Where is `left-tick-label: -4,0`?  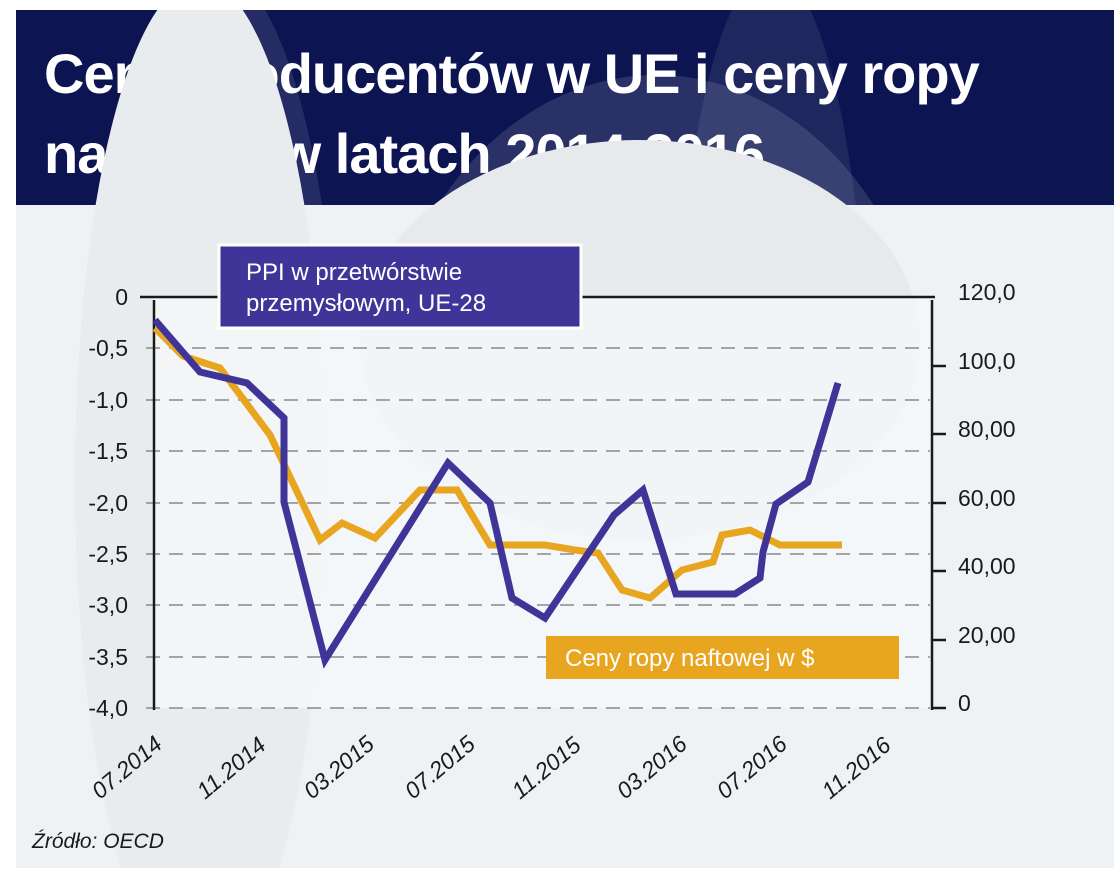
left-tick-label: -4,0 is located at coordinates (108, 708).